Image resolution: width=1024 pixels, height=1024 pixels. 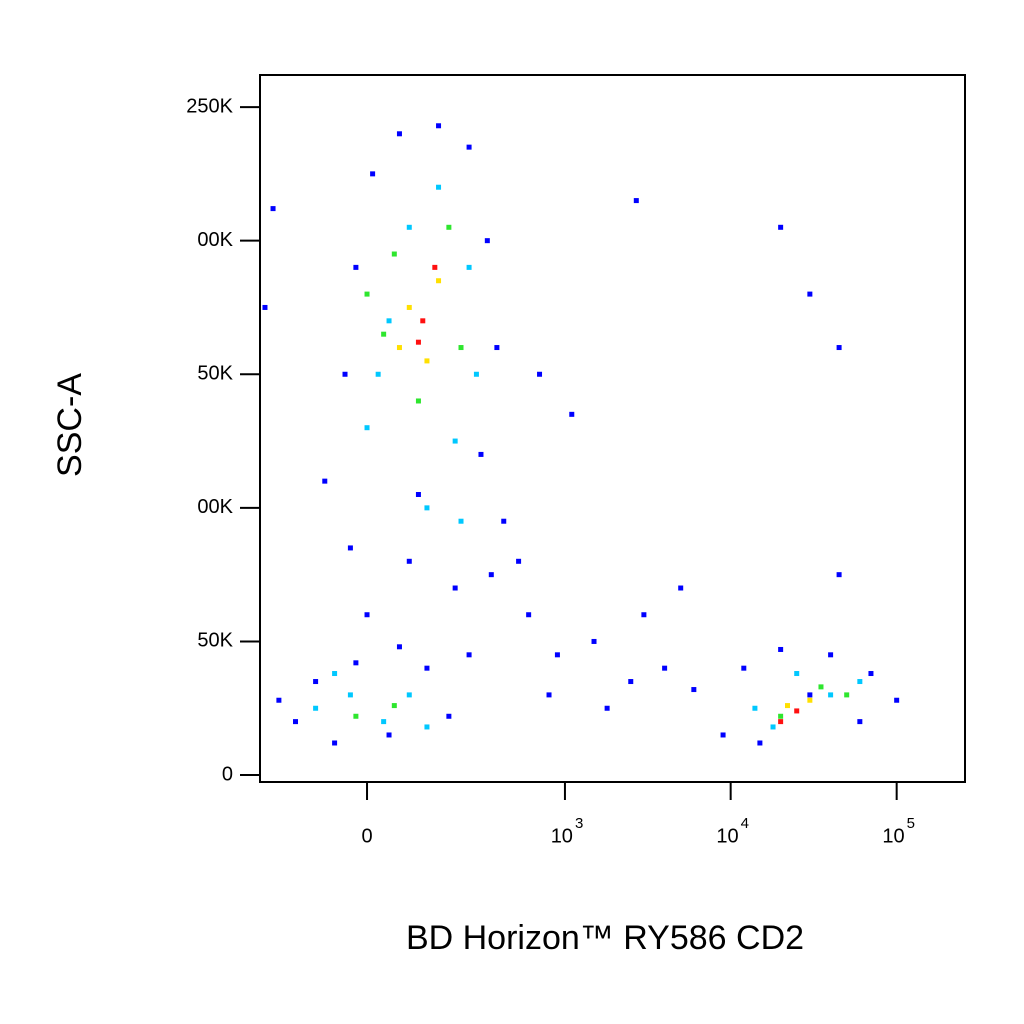 I want to click on x-axis-title: BD Horizon™ RY586 CD2, so click(x=605, y=938).